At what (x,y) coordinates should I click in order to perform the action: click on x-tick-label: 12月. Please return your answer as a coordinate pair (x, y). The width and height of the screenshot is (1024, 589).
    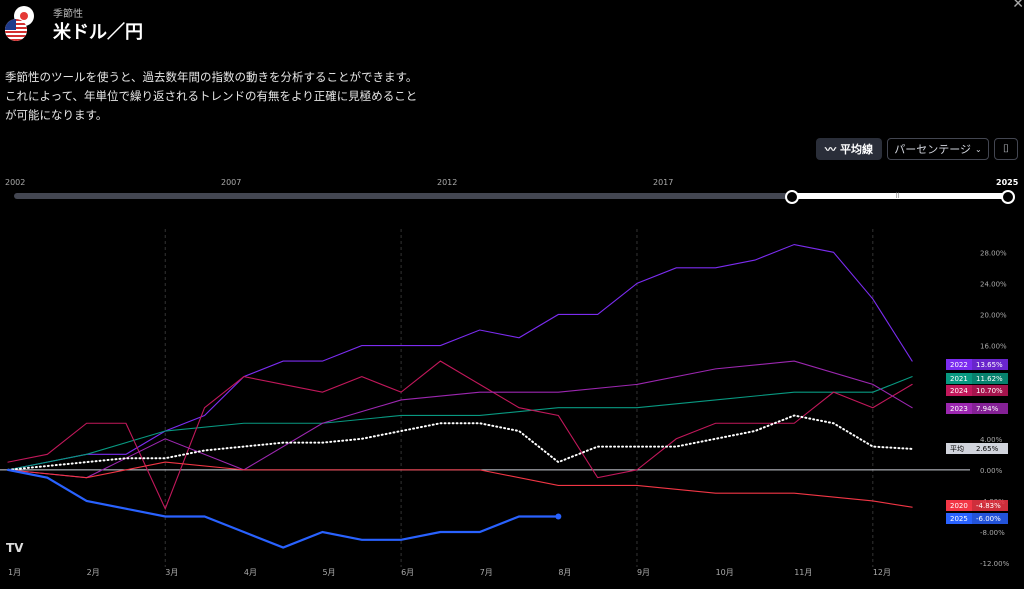
    Looking at the image, I should click on (882, 572).